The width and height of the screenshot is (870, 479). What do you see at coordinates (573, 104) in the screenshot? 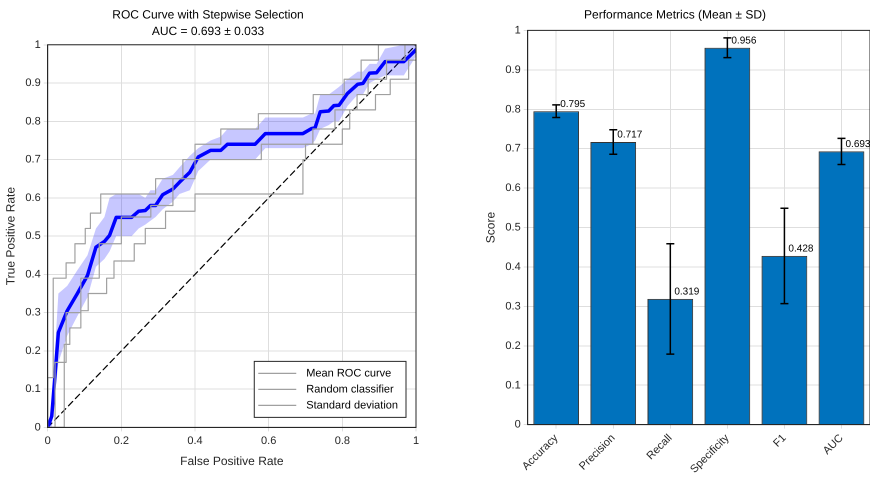
I see `data-label: 0.795` at bounding box center [573, 104].